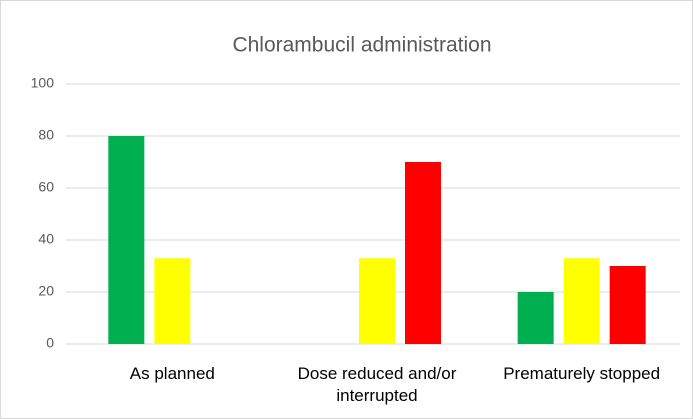 This screenshot has height=419, width=693. I want to click on x-tick-label: As planned, so click(172, 373).